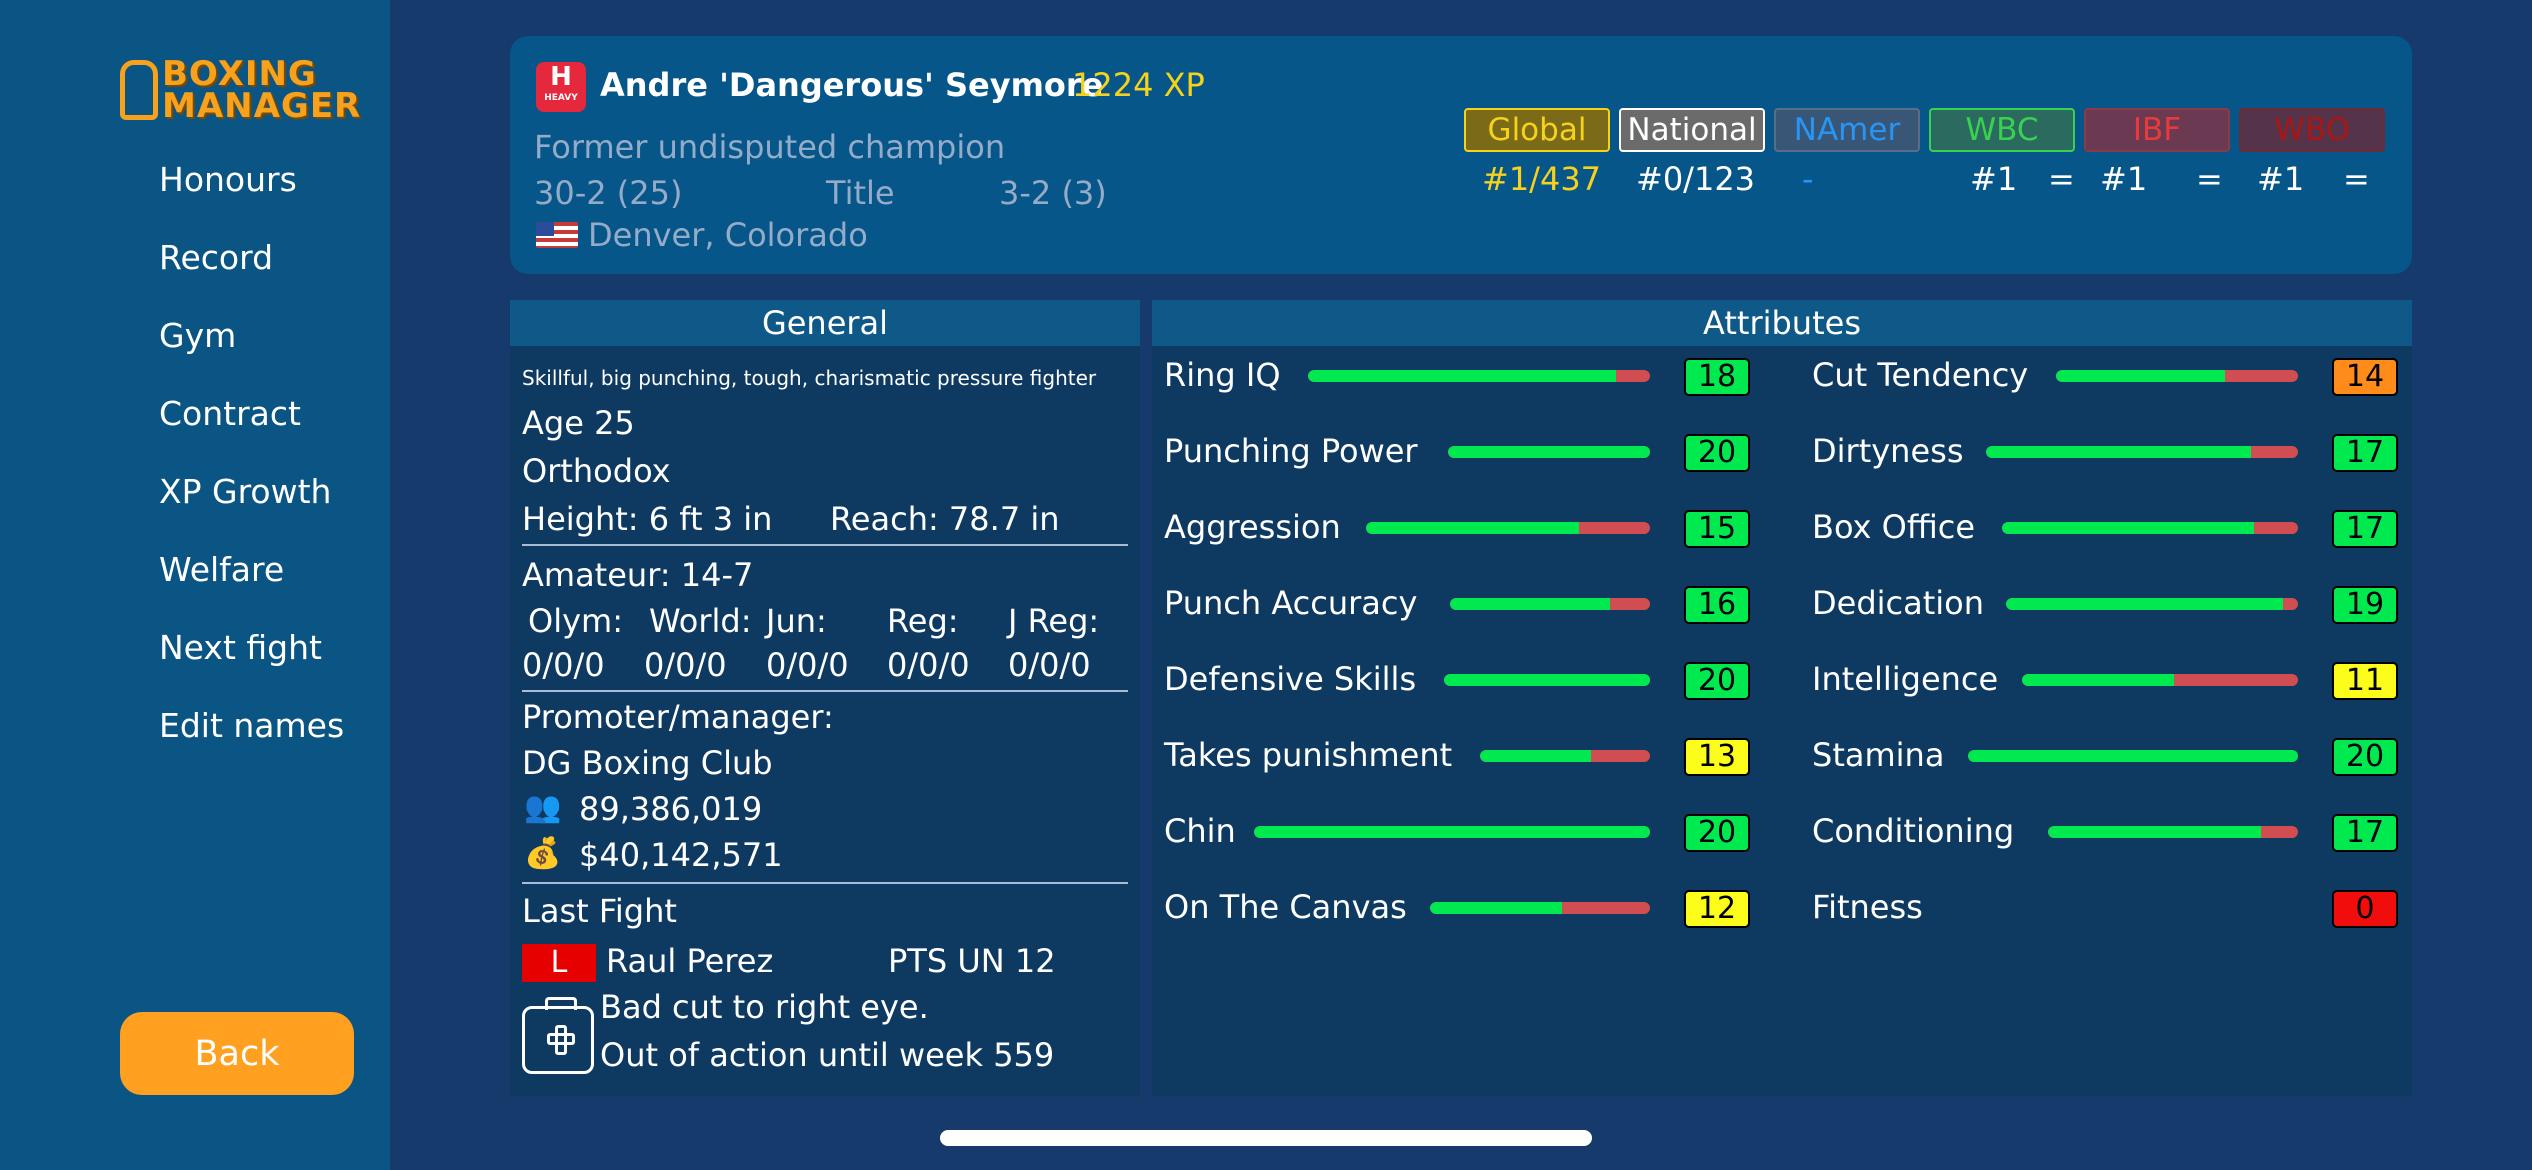  What do you see at coordinates (671, 809) in the screenshot?
I see `fans-count: 89,386,019` at bounding box center [671, 809].